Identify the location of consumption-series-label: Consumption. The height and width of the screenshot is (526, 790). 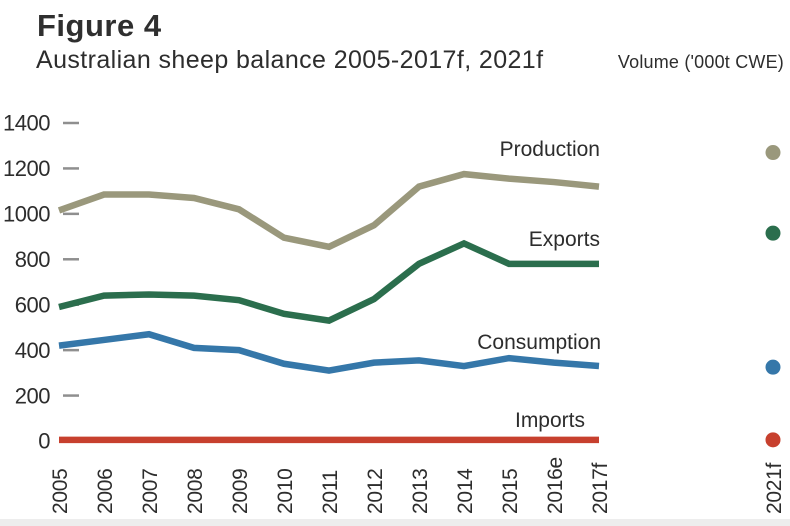
(539, 342).